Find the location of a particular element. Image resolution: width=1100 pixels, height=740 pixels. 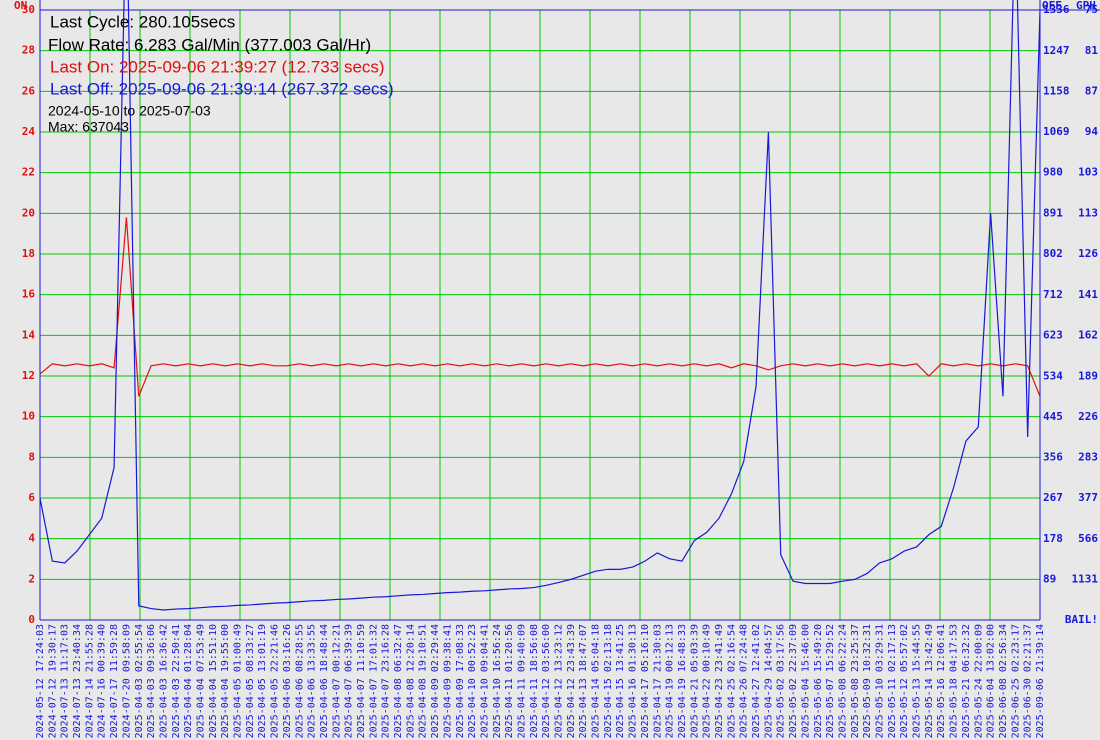

x-tick-label: 2025-04-03 16:36:42 is located at coordinates (163, 681).